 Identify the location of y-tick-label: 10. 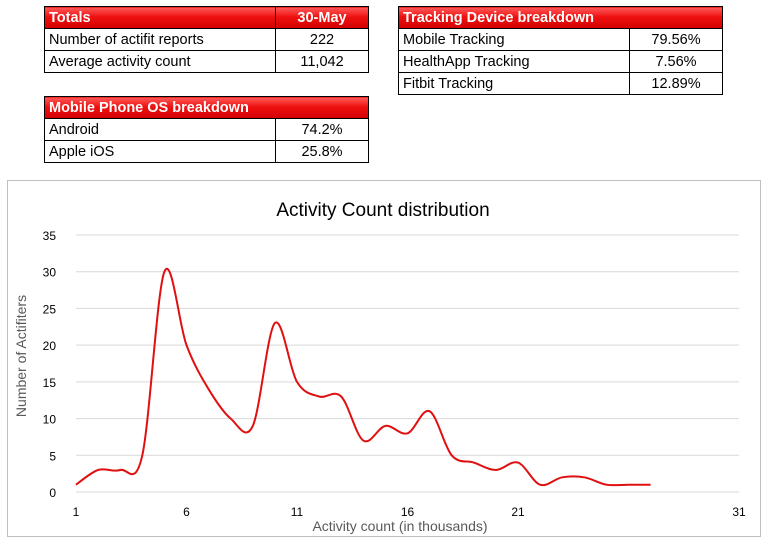
(50, 420).